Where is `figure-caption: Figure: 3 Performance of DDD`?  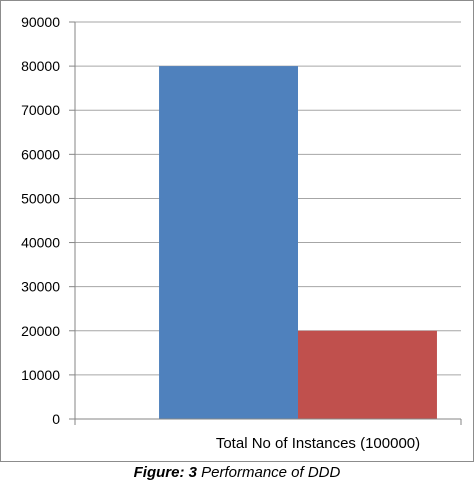
figure-caption: Figure: 3 Performance of DDD is located at coordinates (237, 472).